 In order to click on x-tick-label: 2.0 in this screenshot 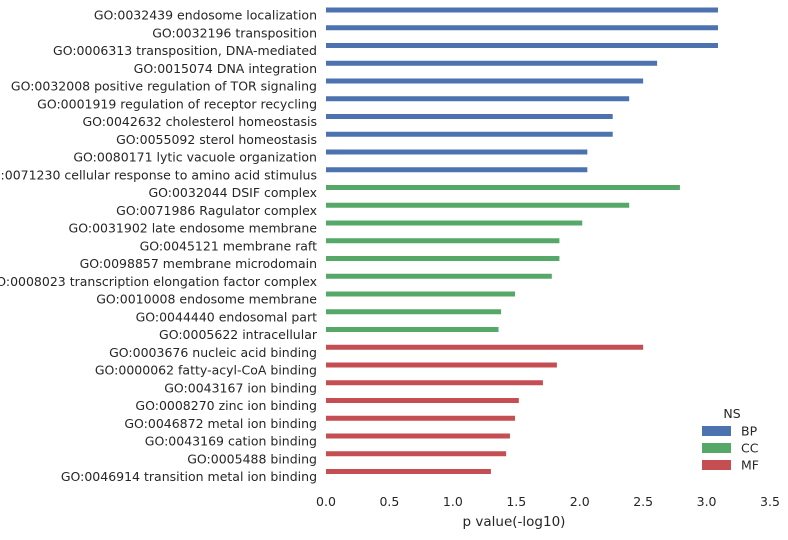, I will do `click(580, 501)`.